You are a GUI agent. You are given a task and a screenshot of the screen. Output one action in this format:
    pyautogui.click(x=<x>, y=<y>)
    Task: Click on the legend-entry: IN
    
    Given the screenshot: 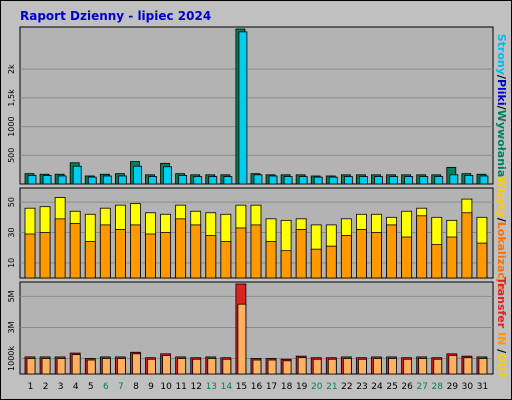 What is the action you would take?
    pyautogui.click(x=501, y=338)
    